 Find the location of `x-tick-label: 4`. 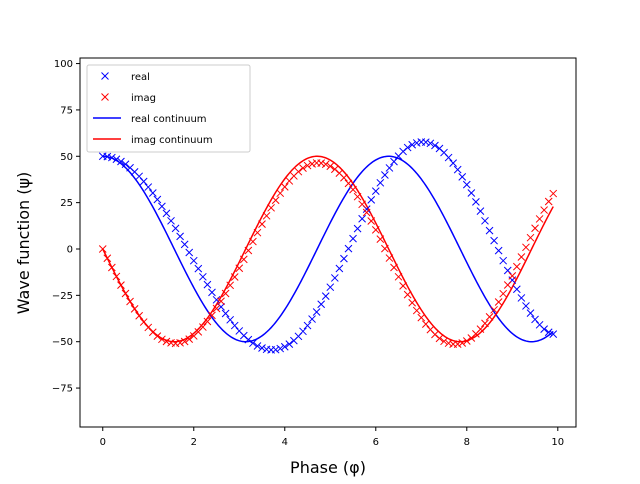

x-tick-label: 4 is located at coordinates (285, 442).